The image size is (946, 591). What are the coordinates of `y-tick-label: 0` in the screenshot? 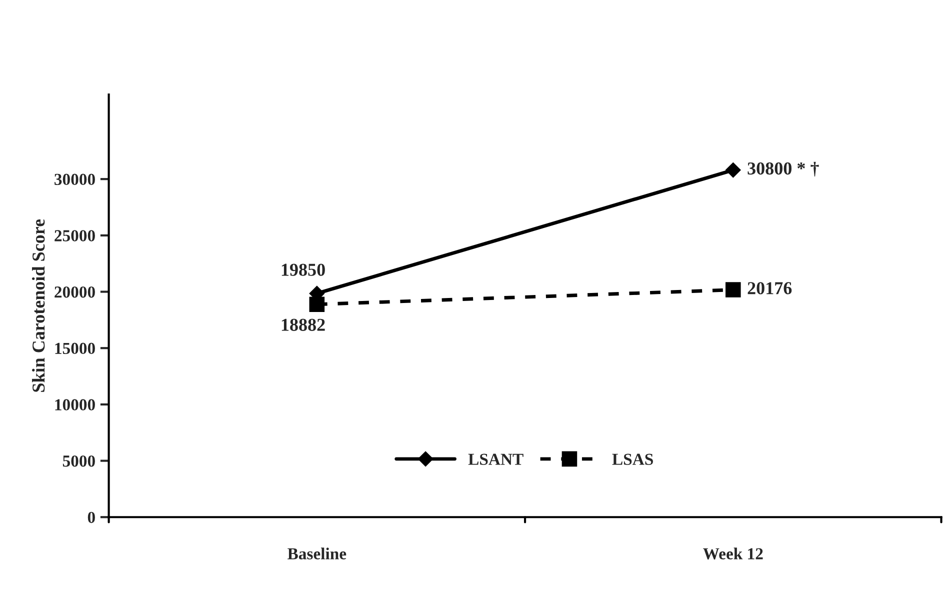 It's located at (91, 518).